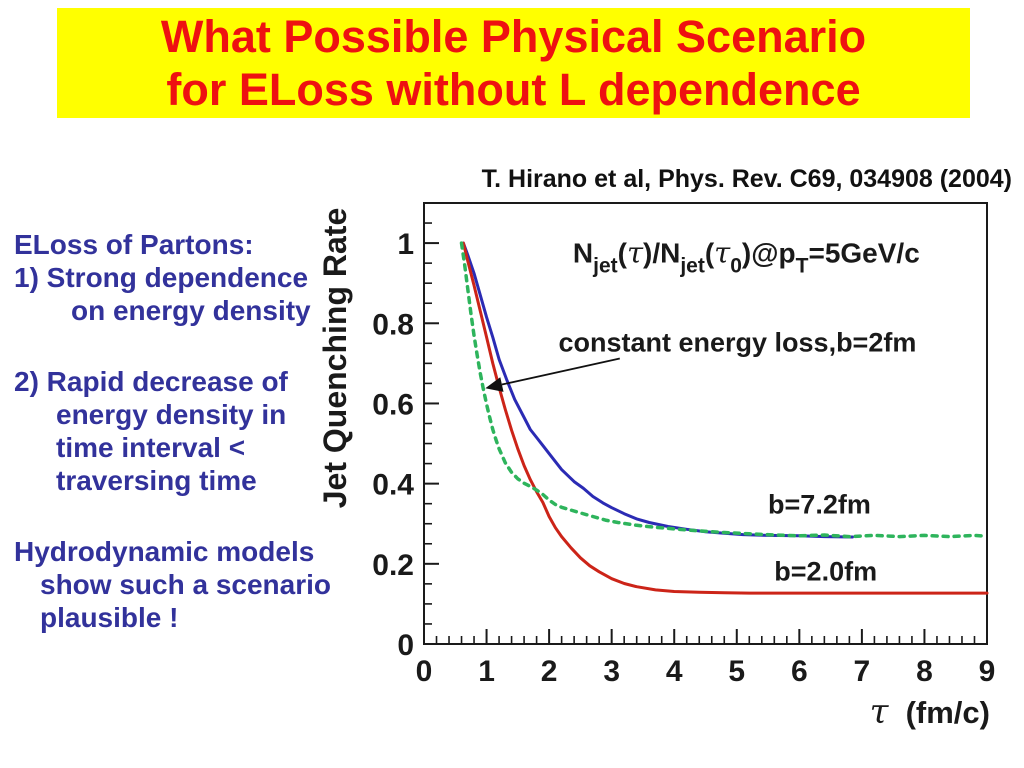 The image size is (1024, 768). Describe the element at coordinates (185, 584) in the screenshot. I see `notes-line: show such a scenario` at that location.